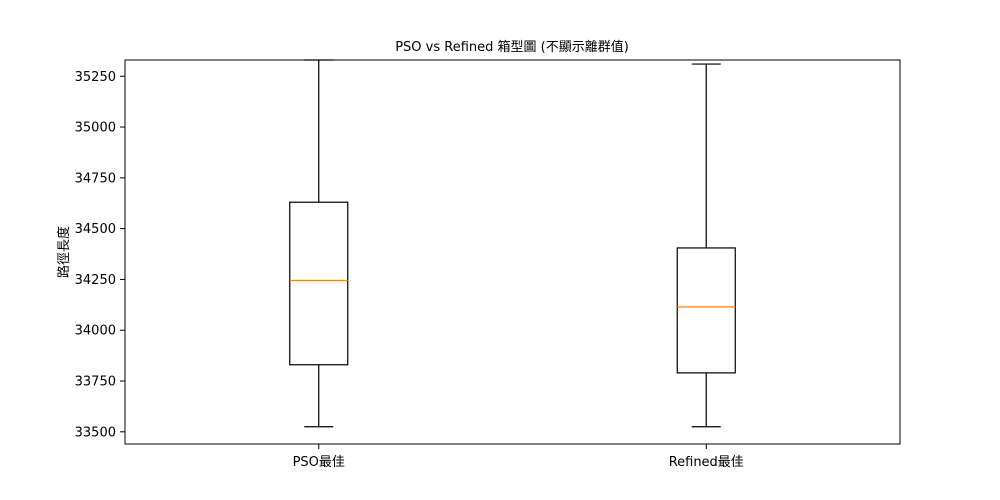  Describe the element at coordinates (95, 331) in the screenshot. I see `y-tick-label: 34000` at that location.